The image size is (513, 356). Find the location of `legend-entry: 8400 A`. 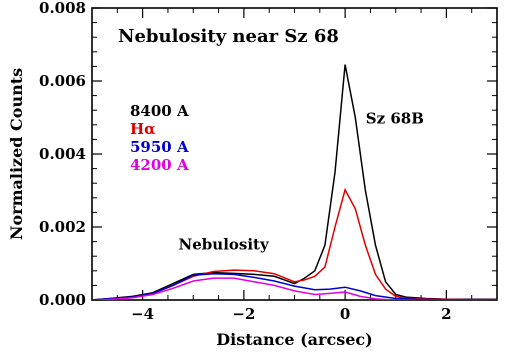

legend-entry: 8400 A is located at coordinates (159, 111).